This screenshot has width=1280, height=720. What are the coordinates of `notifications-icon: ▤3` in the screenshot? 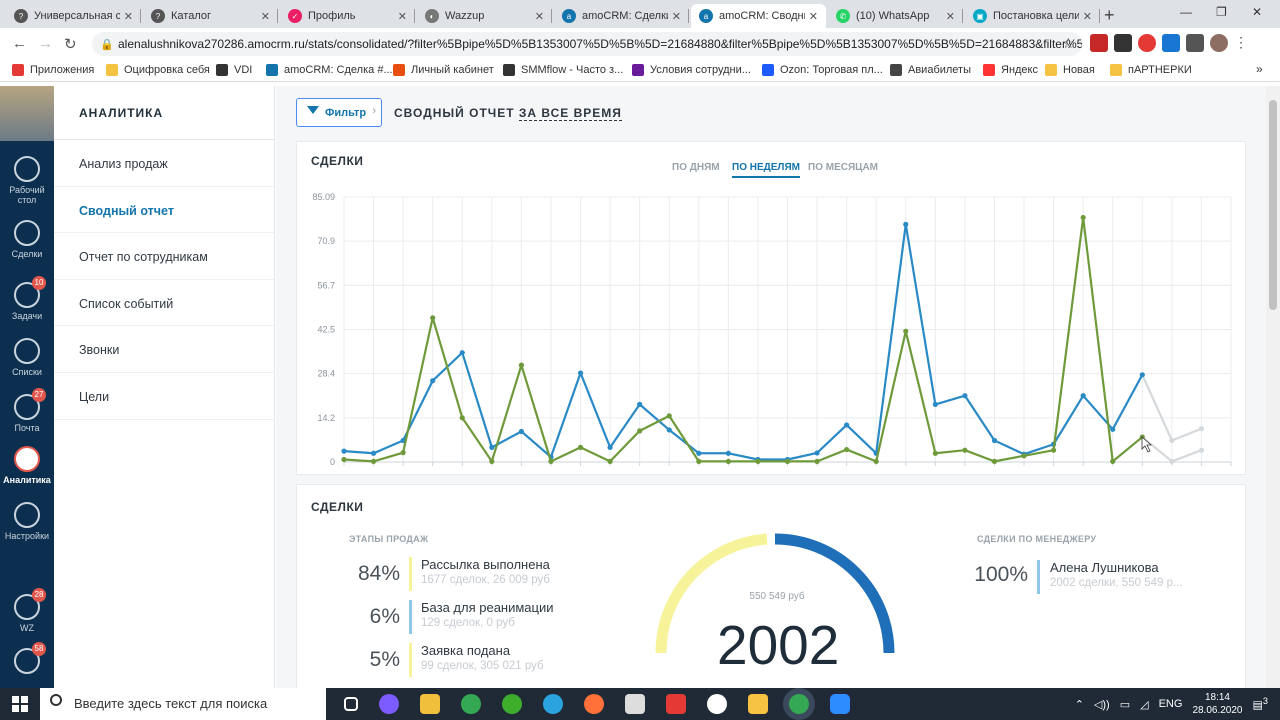 It's located at (1260, 704).